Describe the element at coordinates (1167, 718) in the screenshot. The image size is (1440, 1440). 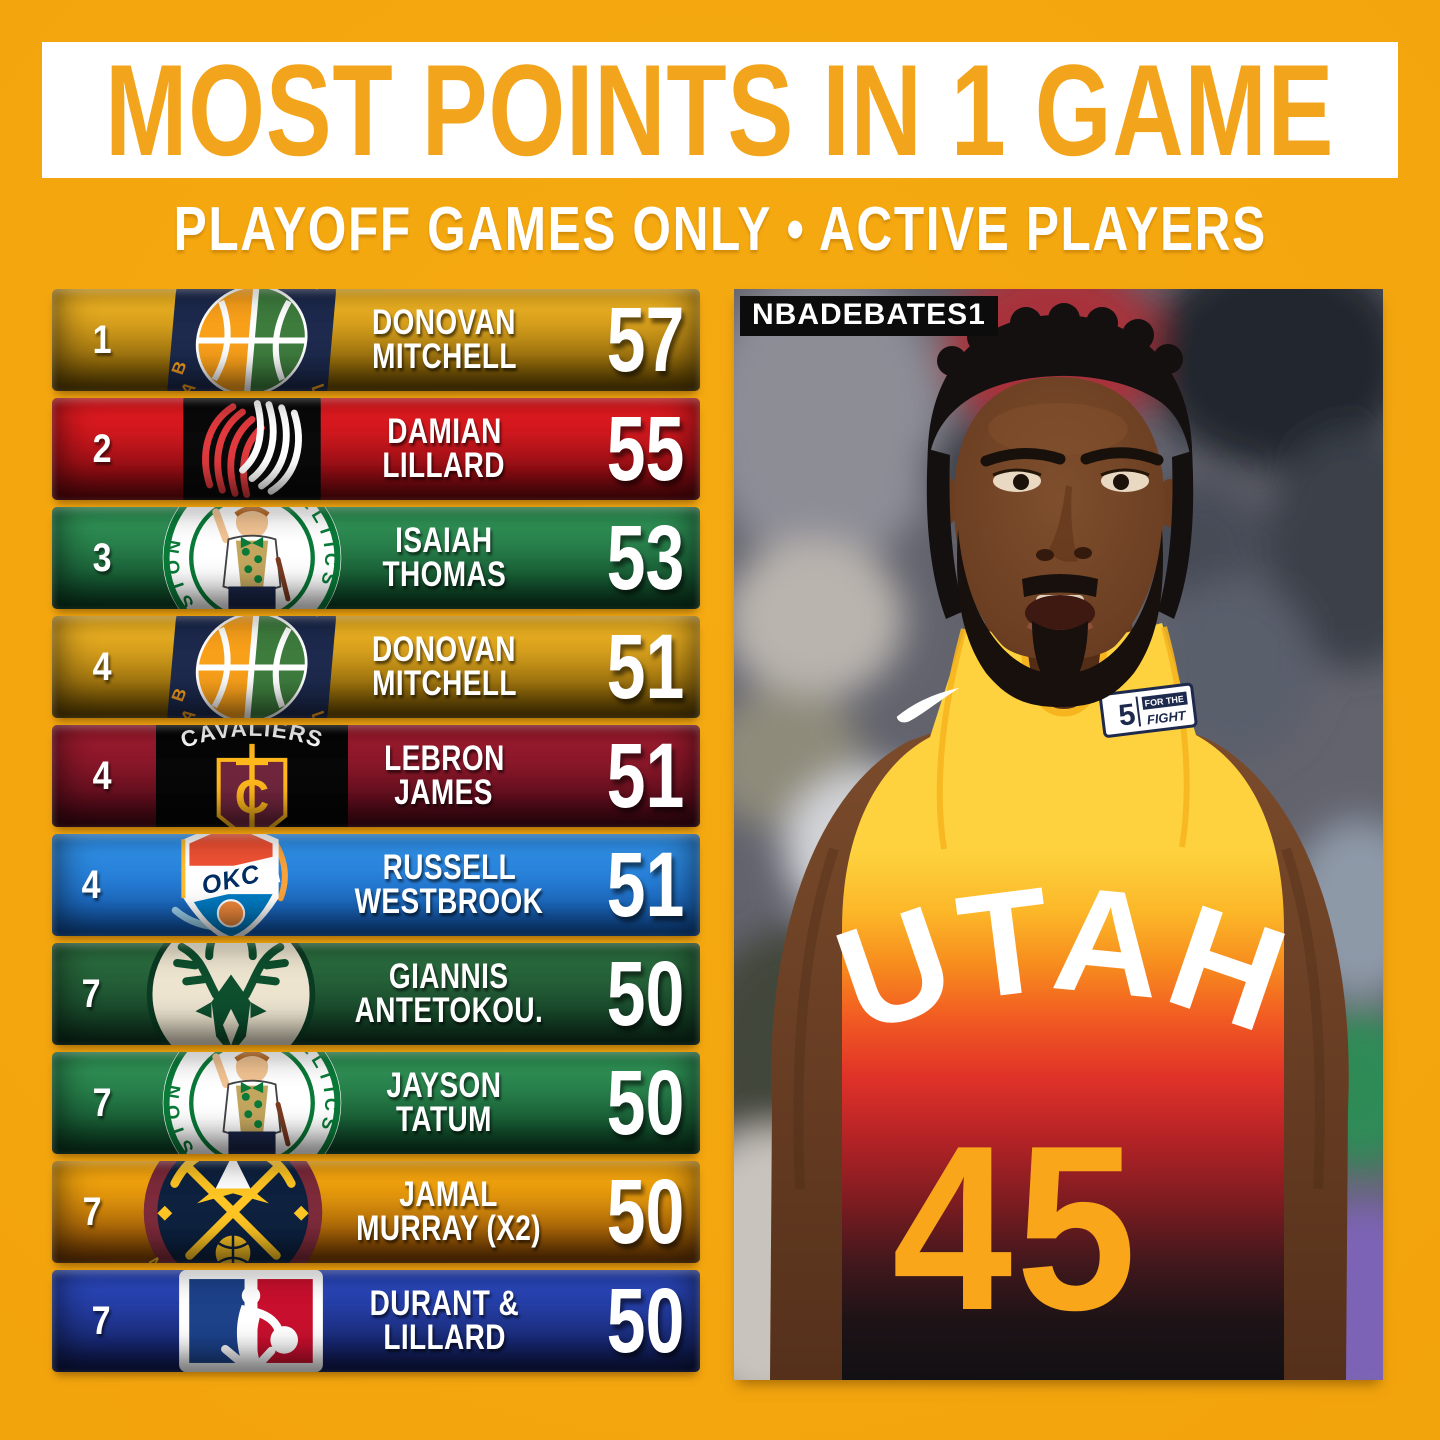
I see `svg-text: FIGHT` at that location.